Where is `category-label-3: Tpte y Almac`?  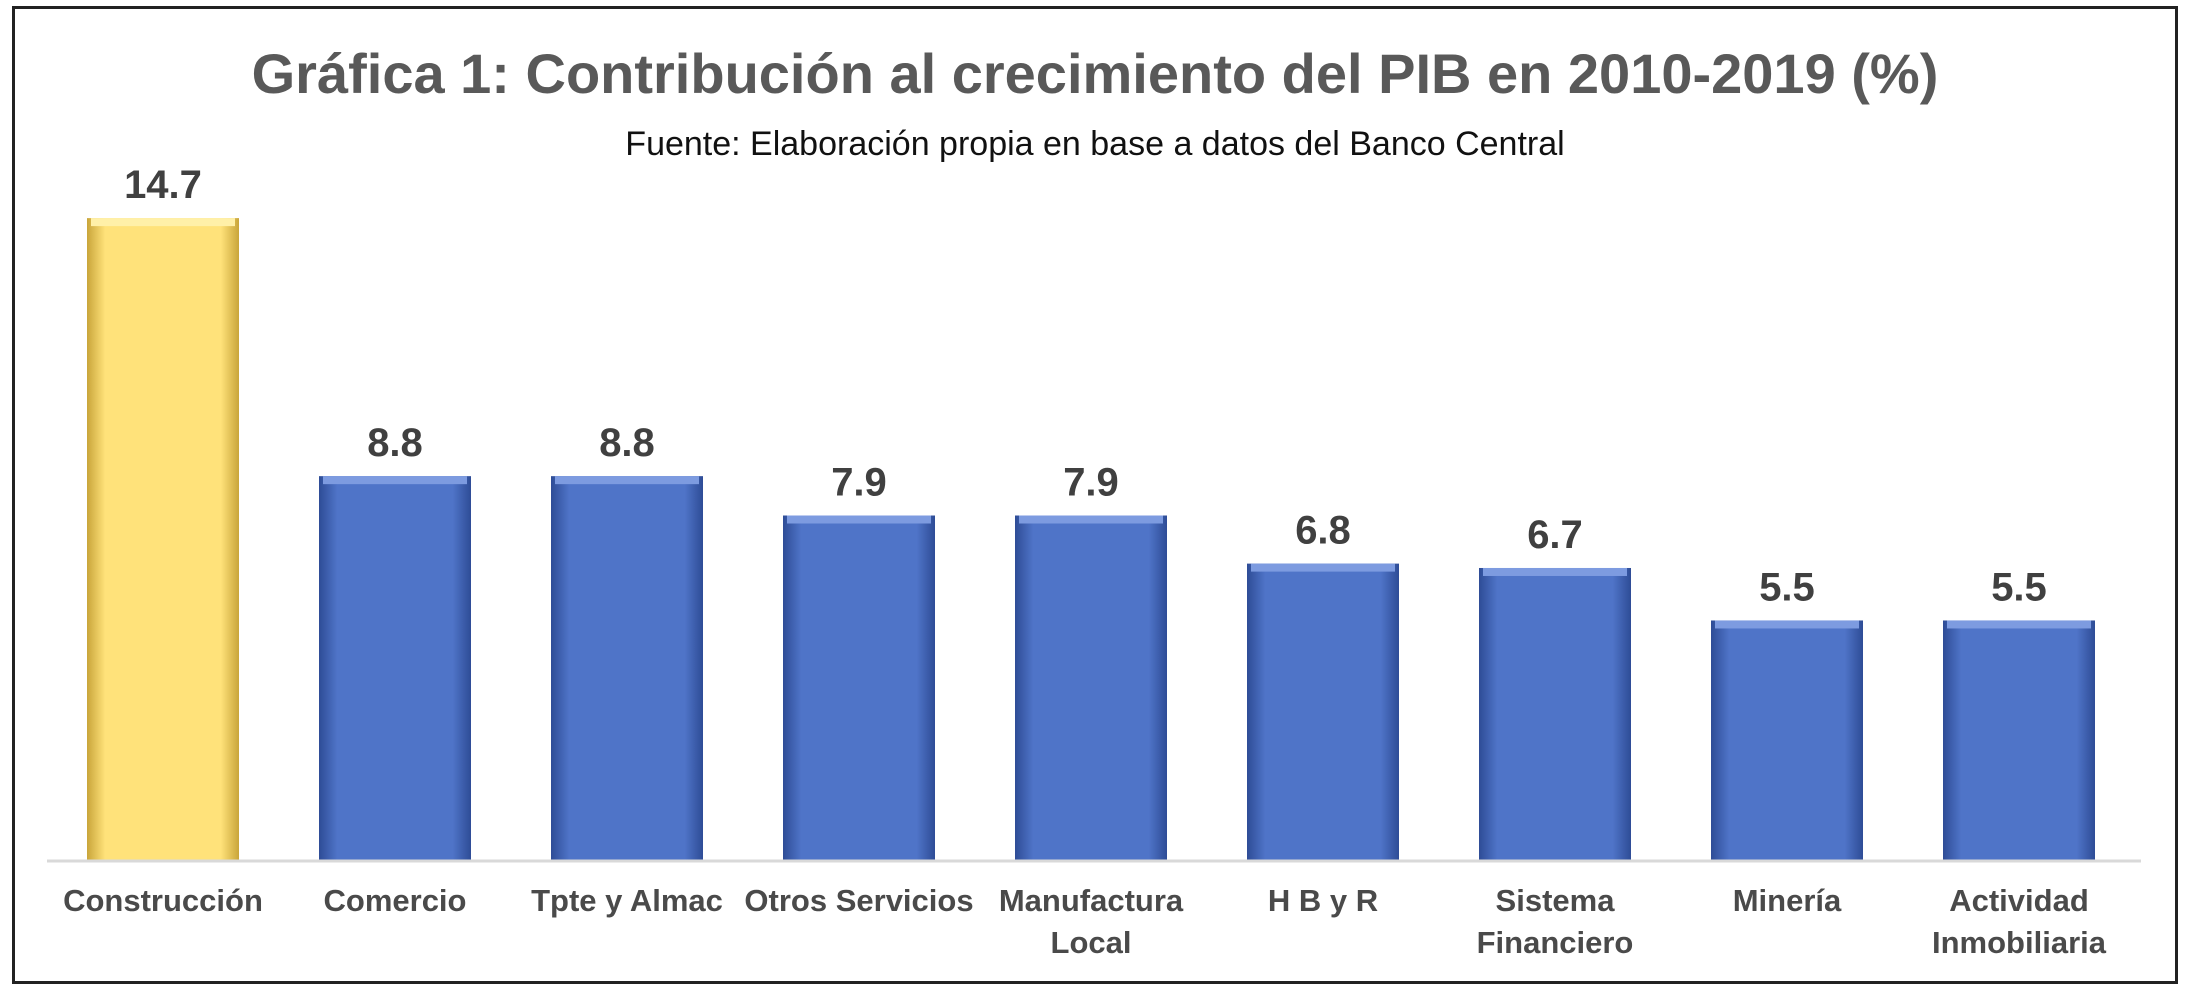
category-label-3: Tpte y Almac is located at coordinates (627, 900).